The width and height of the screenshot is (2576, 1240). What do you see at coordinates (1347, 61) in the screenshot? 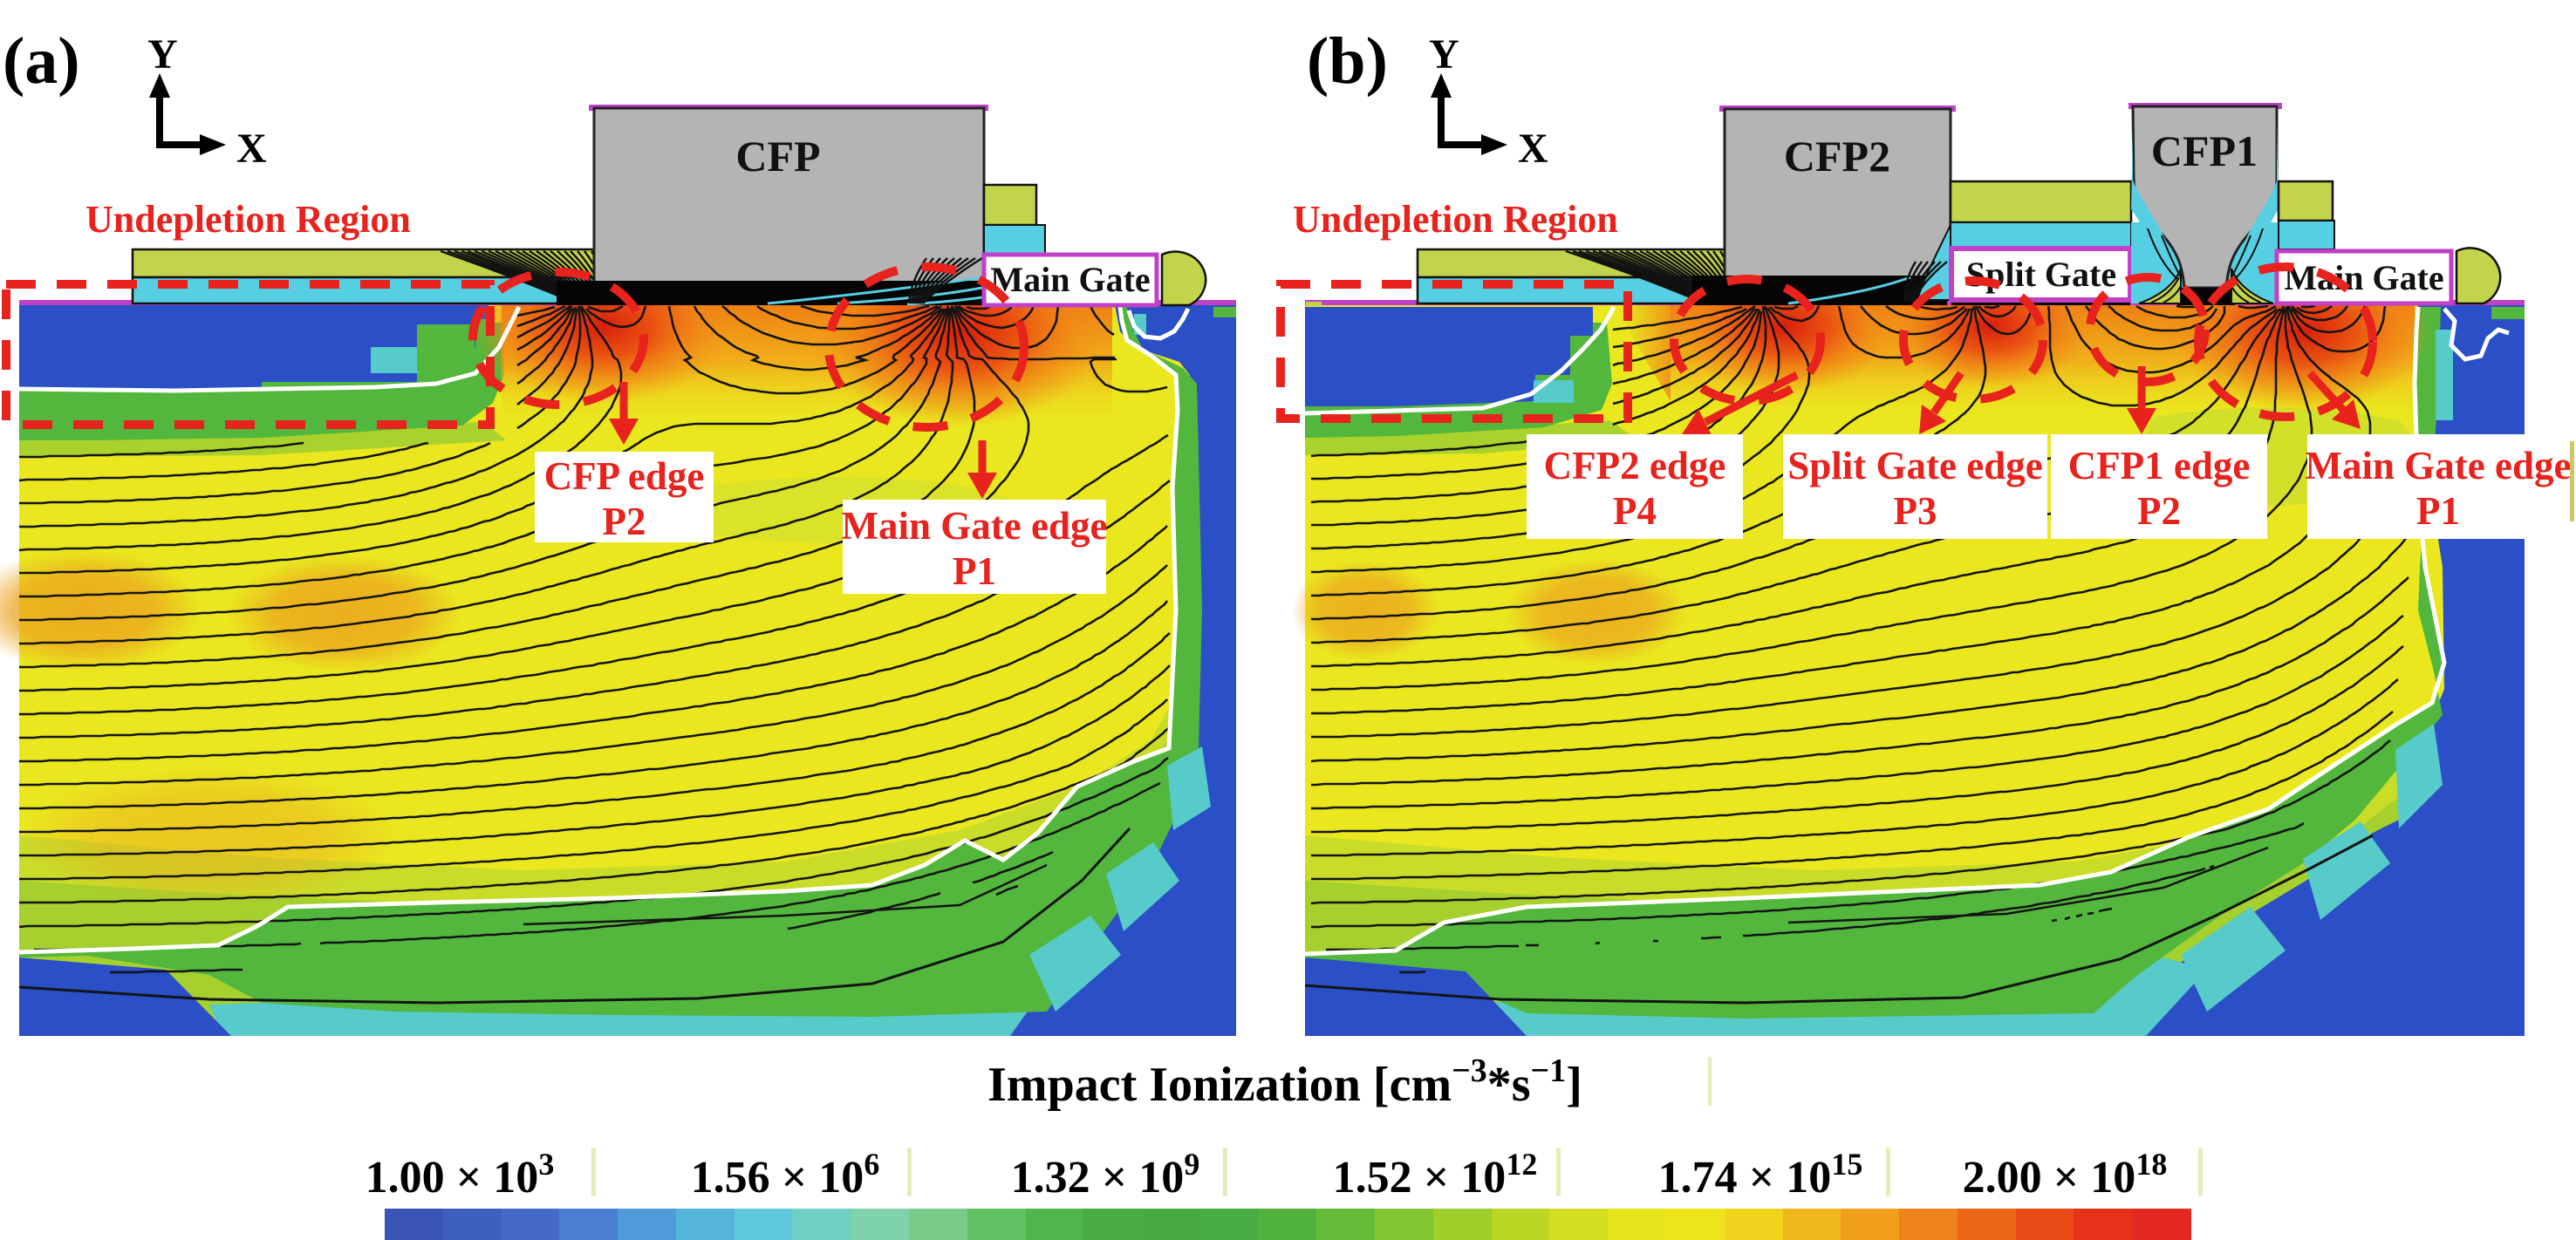
I see `svg-text: (b)` at bounding box center [1347, 61].